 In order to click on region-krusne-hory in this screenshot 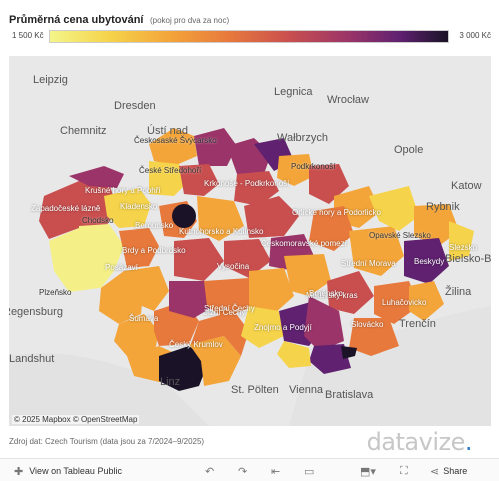, I will do `click(96, 177)`.